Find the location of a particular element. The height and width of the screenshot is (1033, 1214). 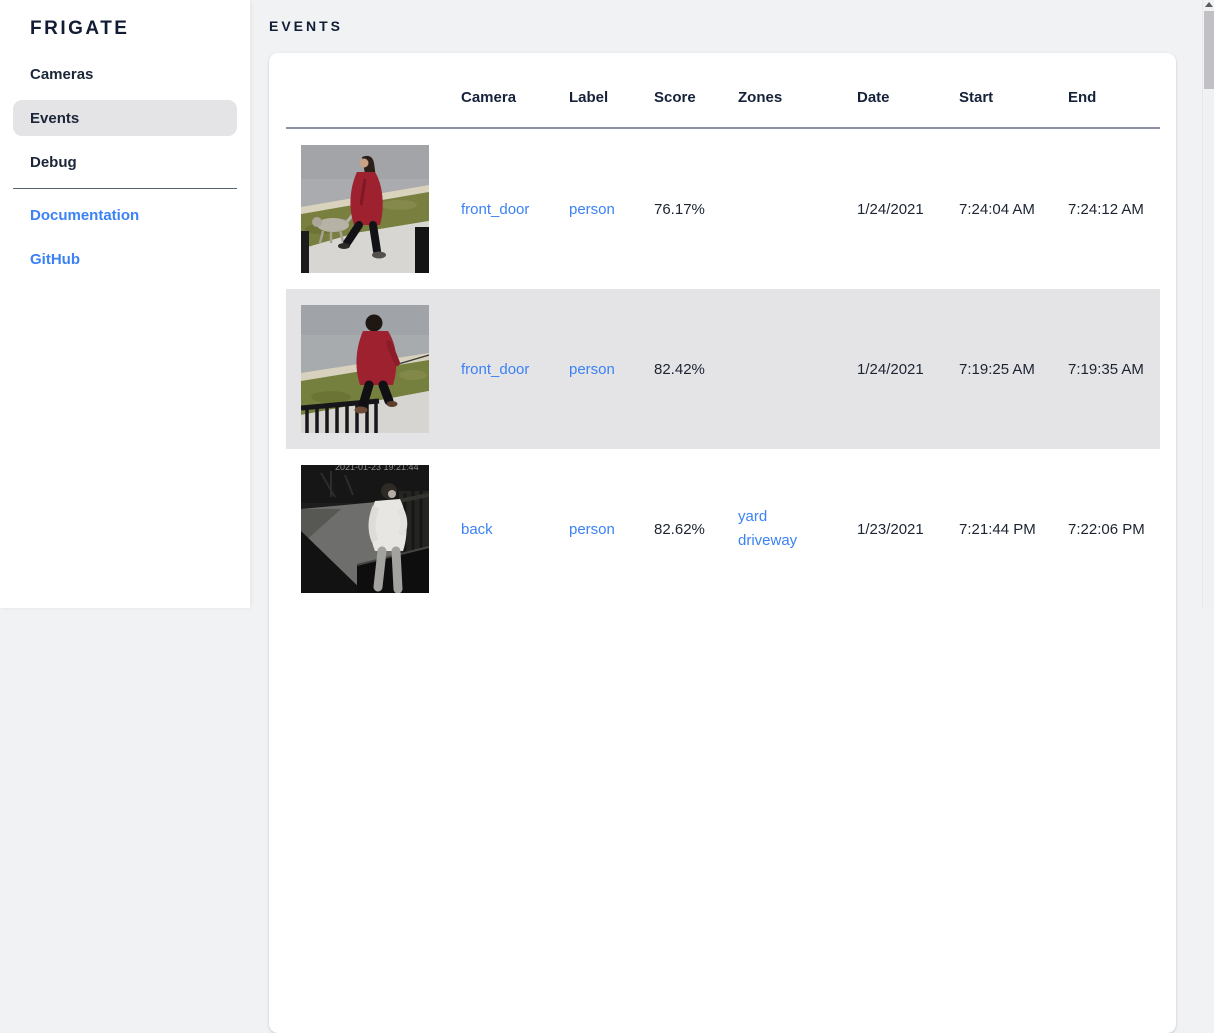

event-date: 1/23/2021 is located at coordinates (890, 529).